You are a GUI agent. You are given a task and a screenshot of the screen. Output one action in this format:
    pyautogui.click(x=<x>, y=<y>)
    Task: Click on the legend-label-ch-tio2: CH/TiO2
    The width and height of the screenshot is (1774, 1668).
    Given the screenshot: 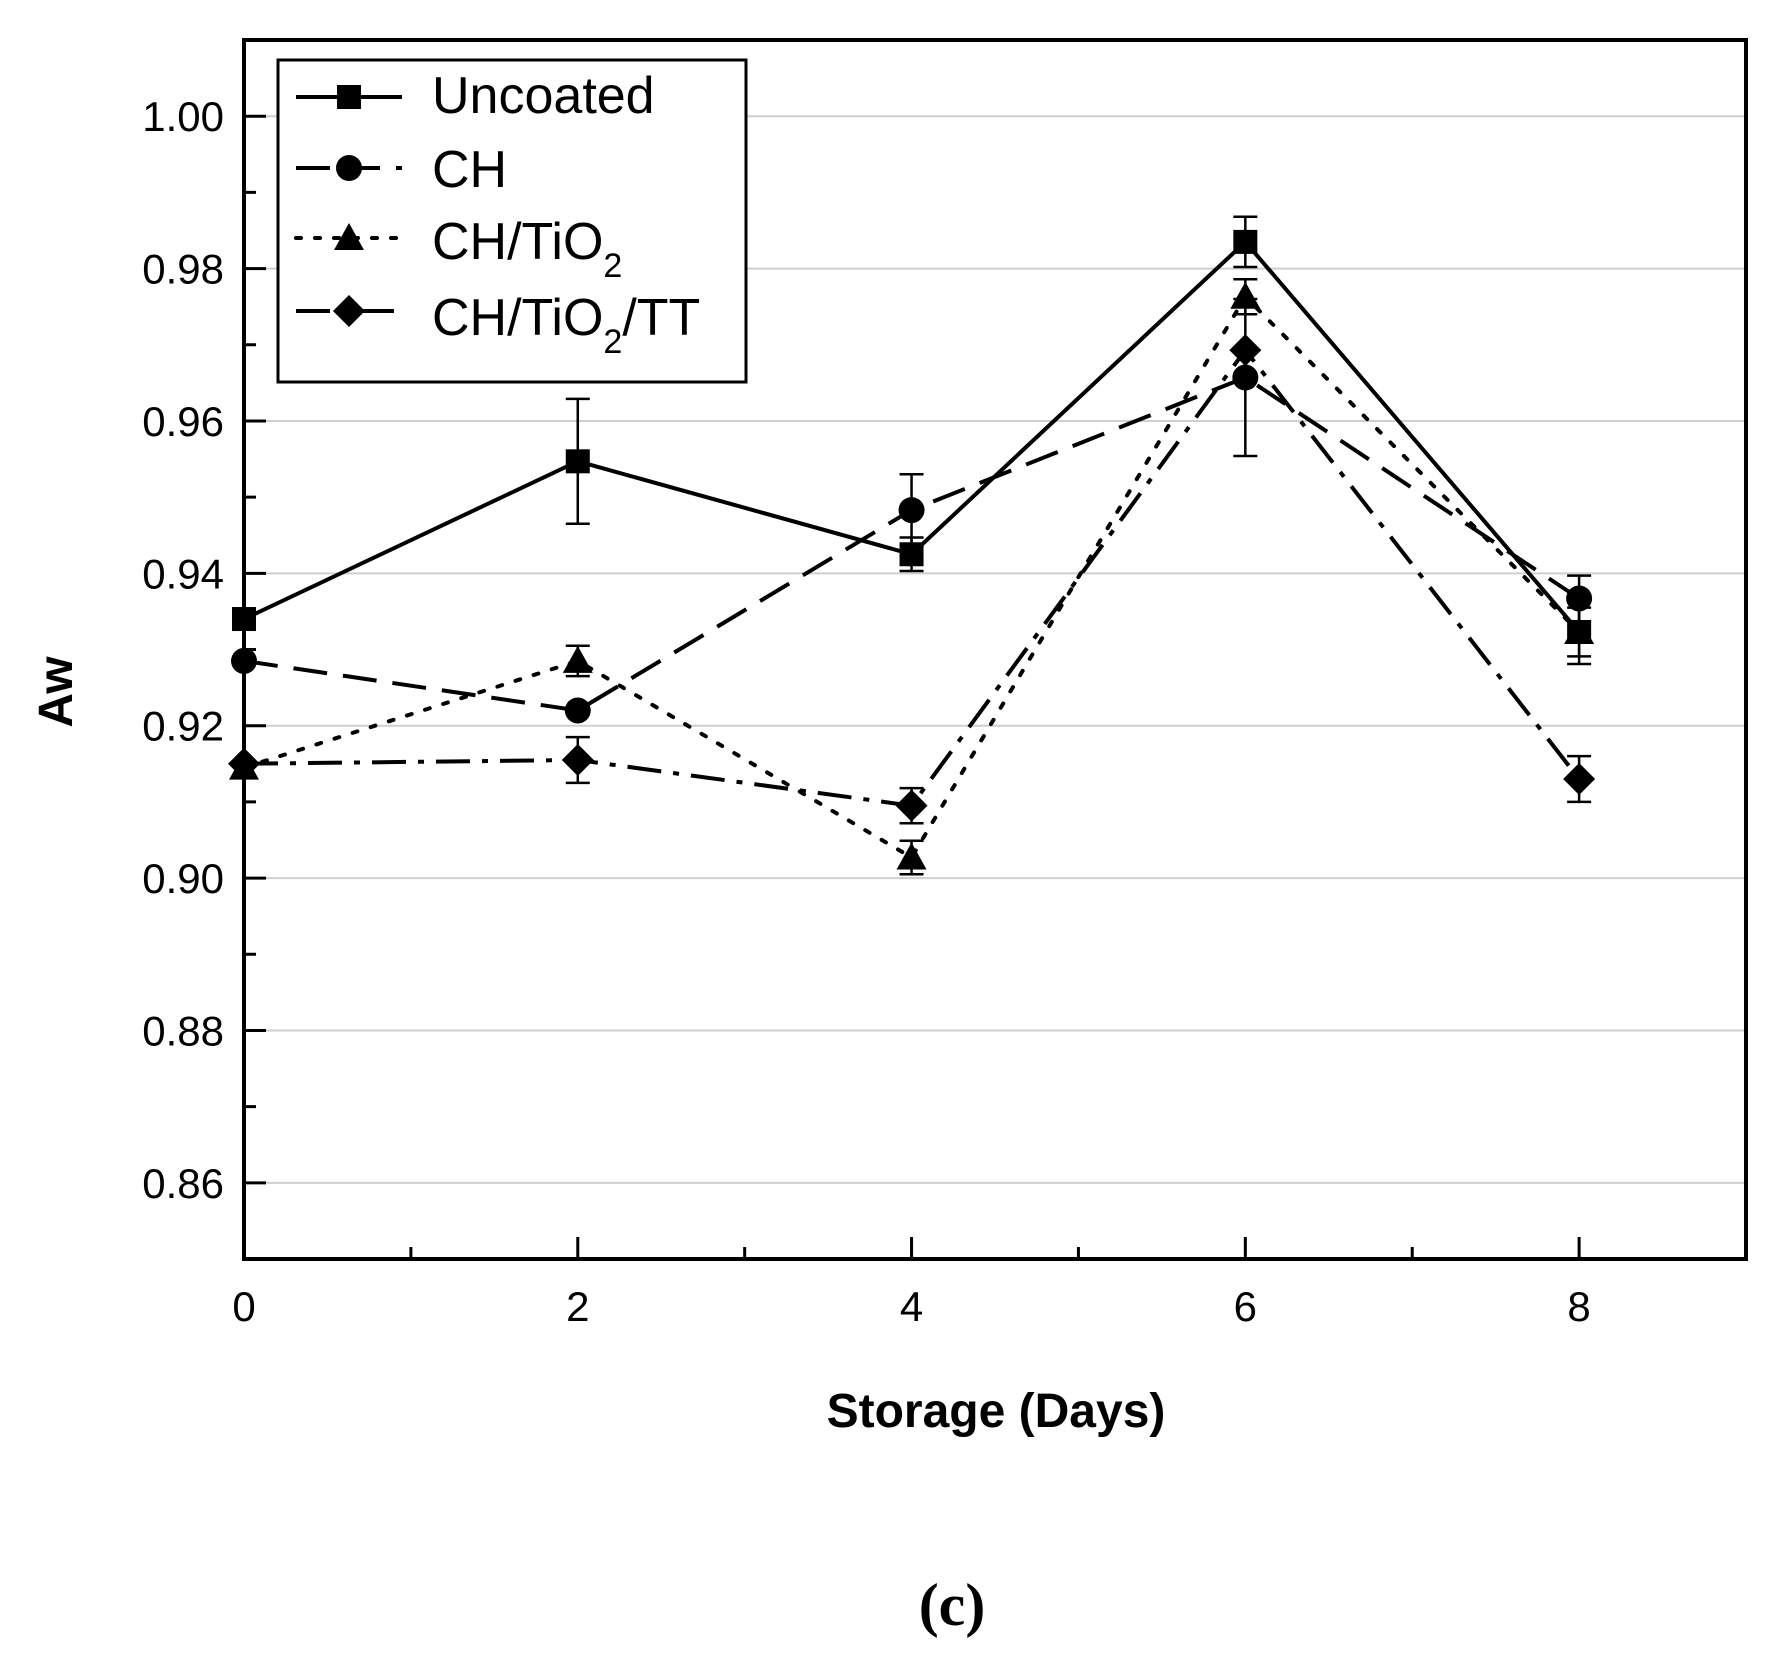 What is the action you would take?
    pyautogui.click(x=527, y=249)
    